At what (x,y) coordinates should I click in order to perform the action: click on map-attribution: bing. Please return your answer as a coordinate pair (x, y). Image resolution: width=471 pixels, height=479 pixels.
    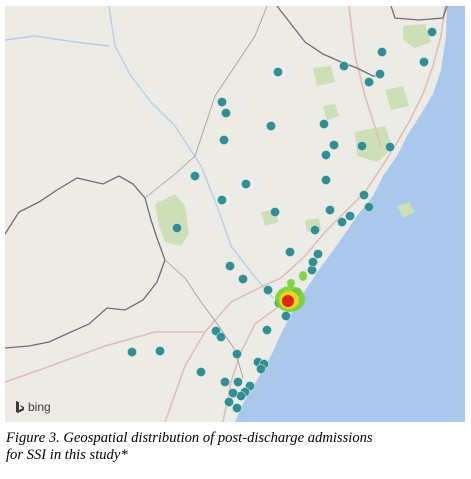
    Looking at the image, I should click on (39, 407).